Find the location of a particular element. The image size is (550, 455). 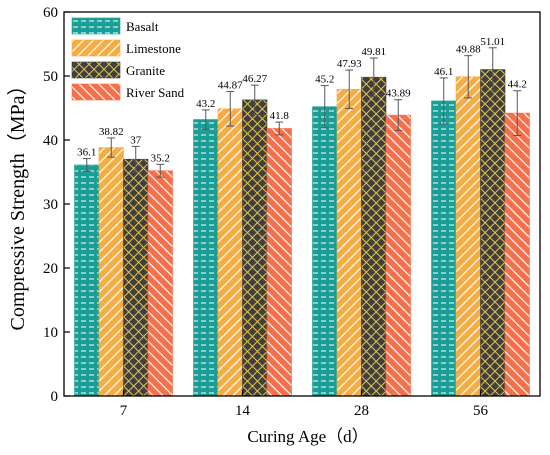

x-tick-label: 56 is located at coordinates (481, 411).